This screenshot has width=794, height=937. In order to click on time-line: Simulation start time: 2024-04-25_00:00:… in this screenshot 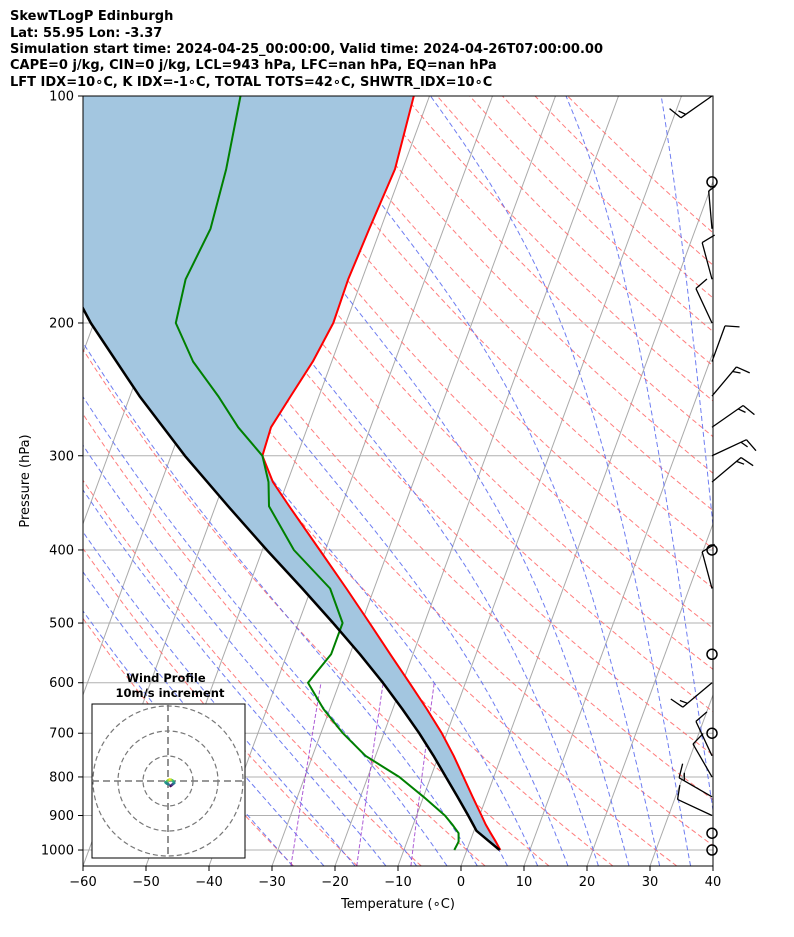, I will do `click(306, 49)`.